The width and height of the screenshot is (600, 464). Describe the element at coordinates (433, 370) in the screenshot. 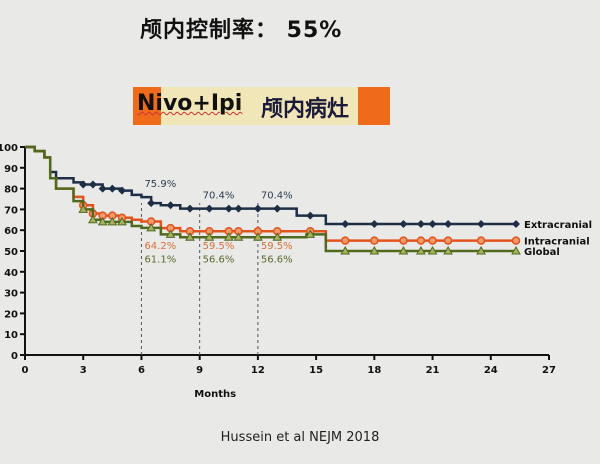

I see `x-tick-label: 21` at that location.